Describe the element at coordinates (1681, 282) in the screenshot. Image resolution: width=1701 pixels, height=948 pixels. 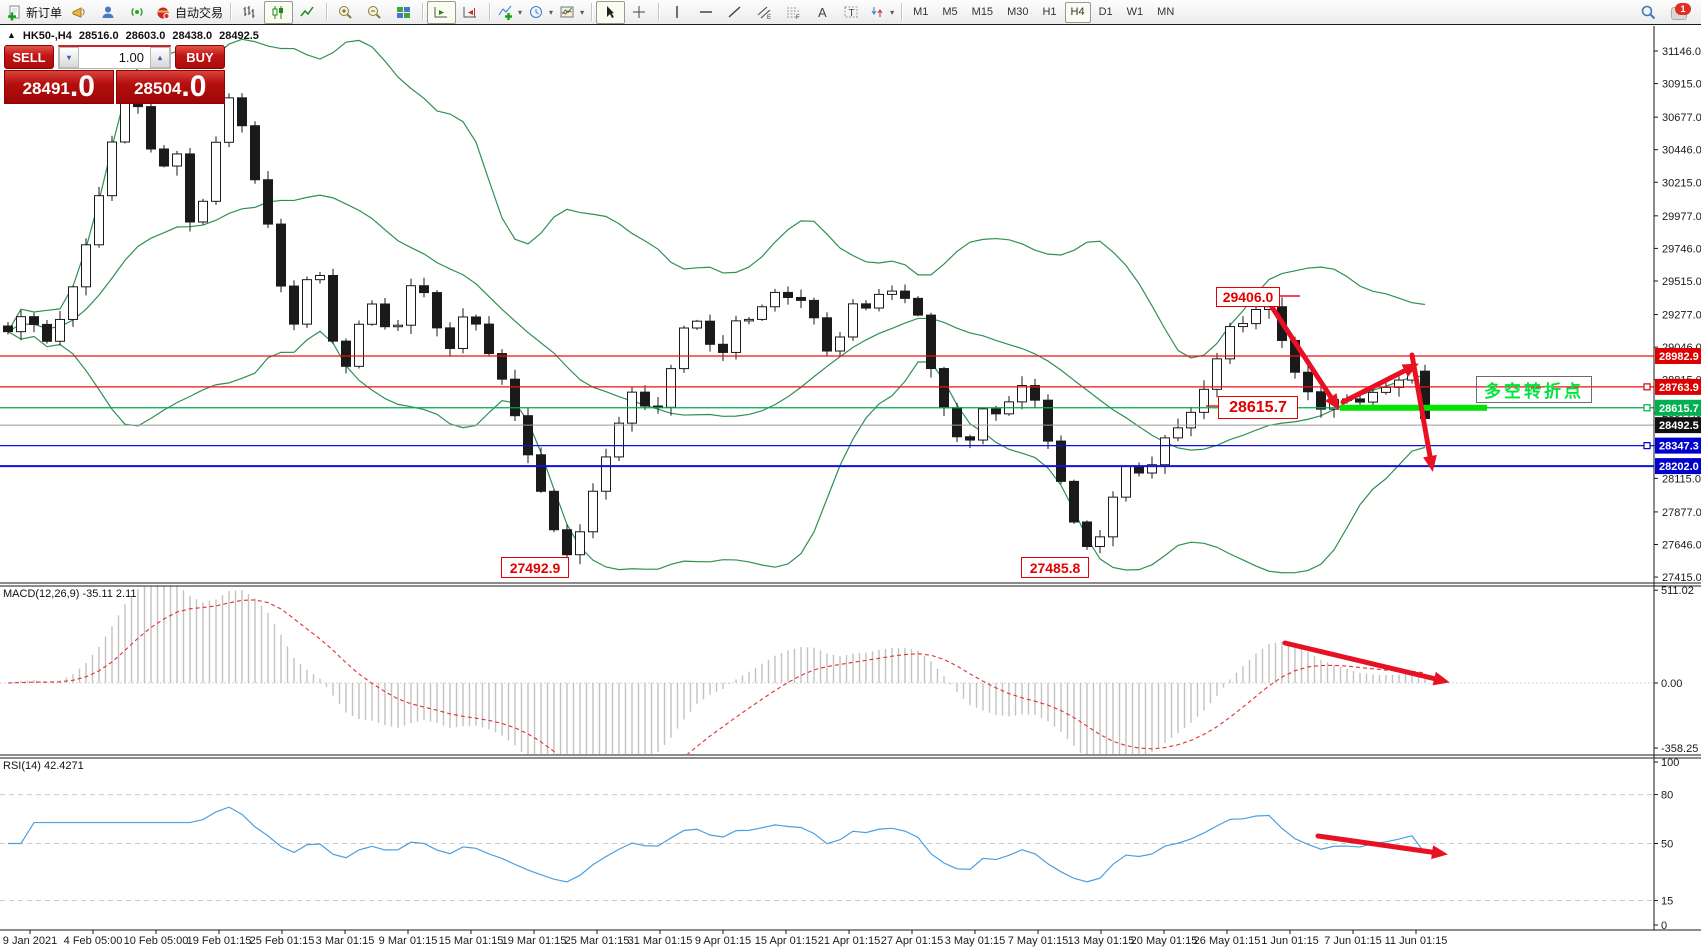
I see `price-tick-label: 29515.0` at that location.